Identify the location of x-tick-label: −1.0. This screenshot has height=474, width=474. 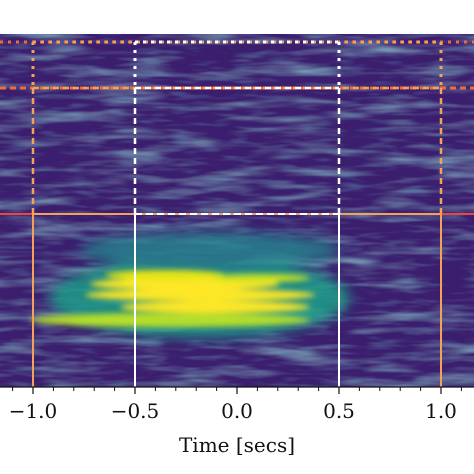
(33, 411).